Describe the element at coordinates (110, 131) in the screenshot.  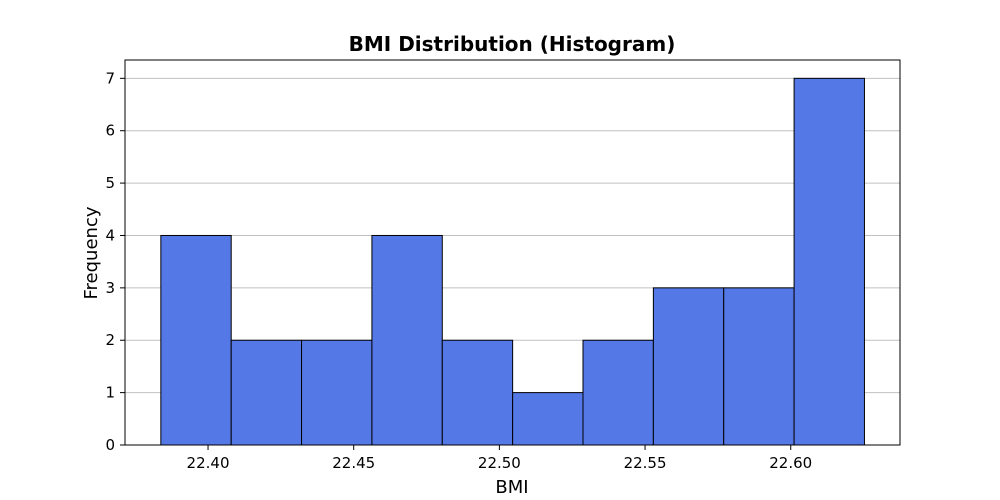
I see `y-tick-label-6: 6` at that location.